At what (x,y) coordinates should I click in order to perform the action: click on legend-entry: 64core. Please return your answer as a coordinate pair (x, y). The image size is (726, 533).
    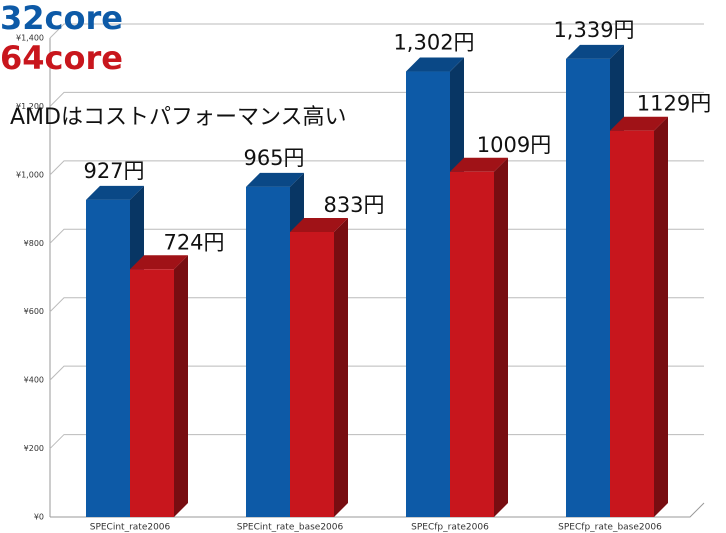
    Looking at the image, I should click on (61, 58).